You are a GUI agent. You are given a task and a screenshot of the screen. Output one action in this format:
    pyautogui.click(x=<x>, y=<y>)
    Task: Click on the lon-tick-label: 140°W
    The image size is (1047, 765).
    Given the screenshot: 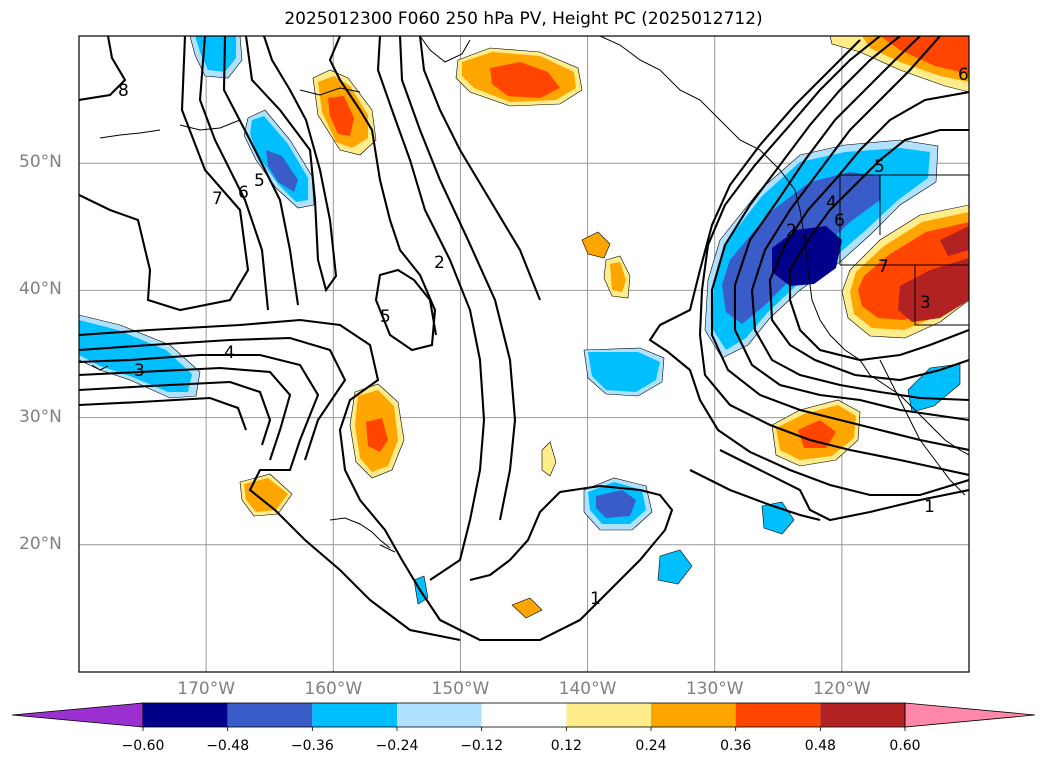 What is the action you would take?
    pyautogui.click(x=587, y=689)
    